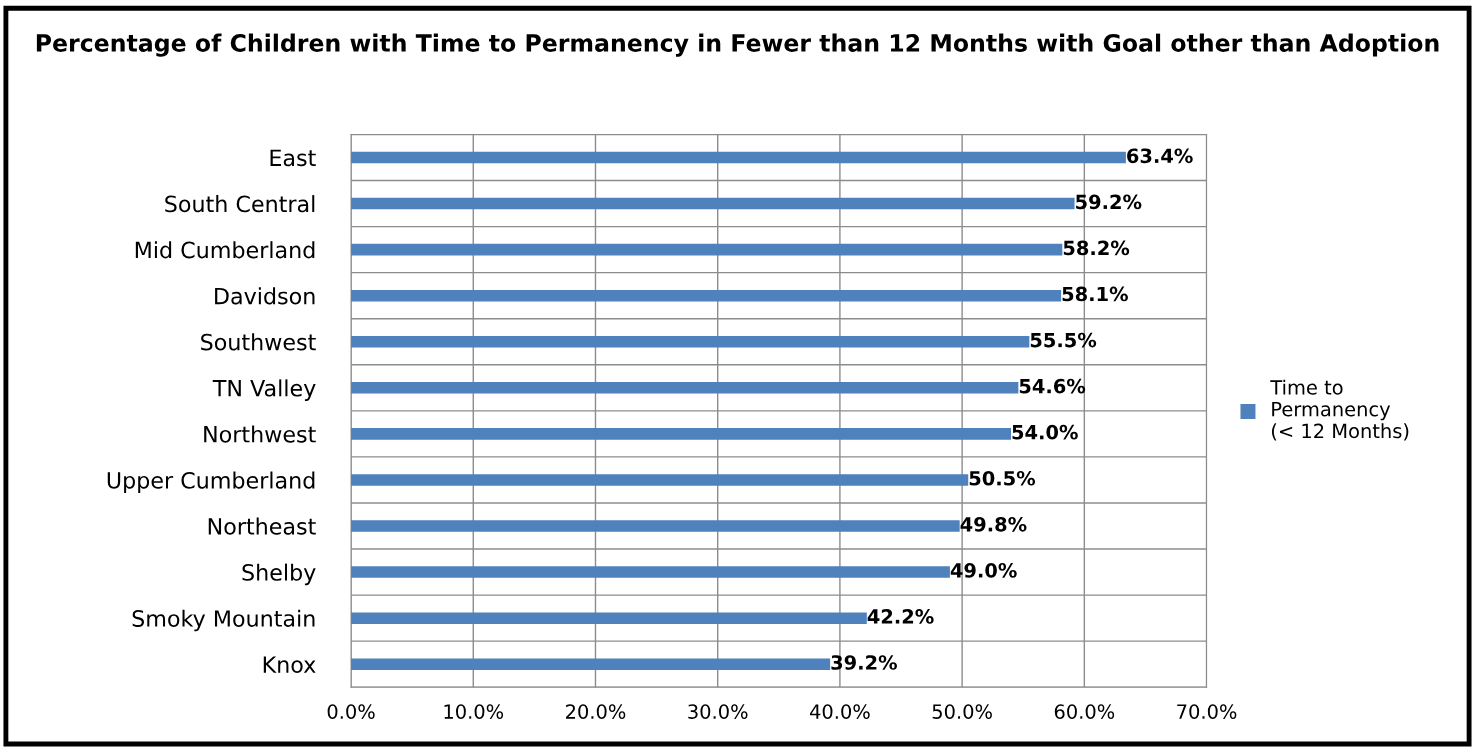 Image resolution: width=1475 pixels, height=747 pixels. What do you see at coordinates (1095, 294) in the screenshot?
I see `data-label: 58.1%` at bounding box center [1095, 294].